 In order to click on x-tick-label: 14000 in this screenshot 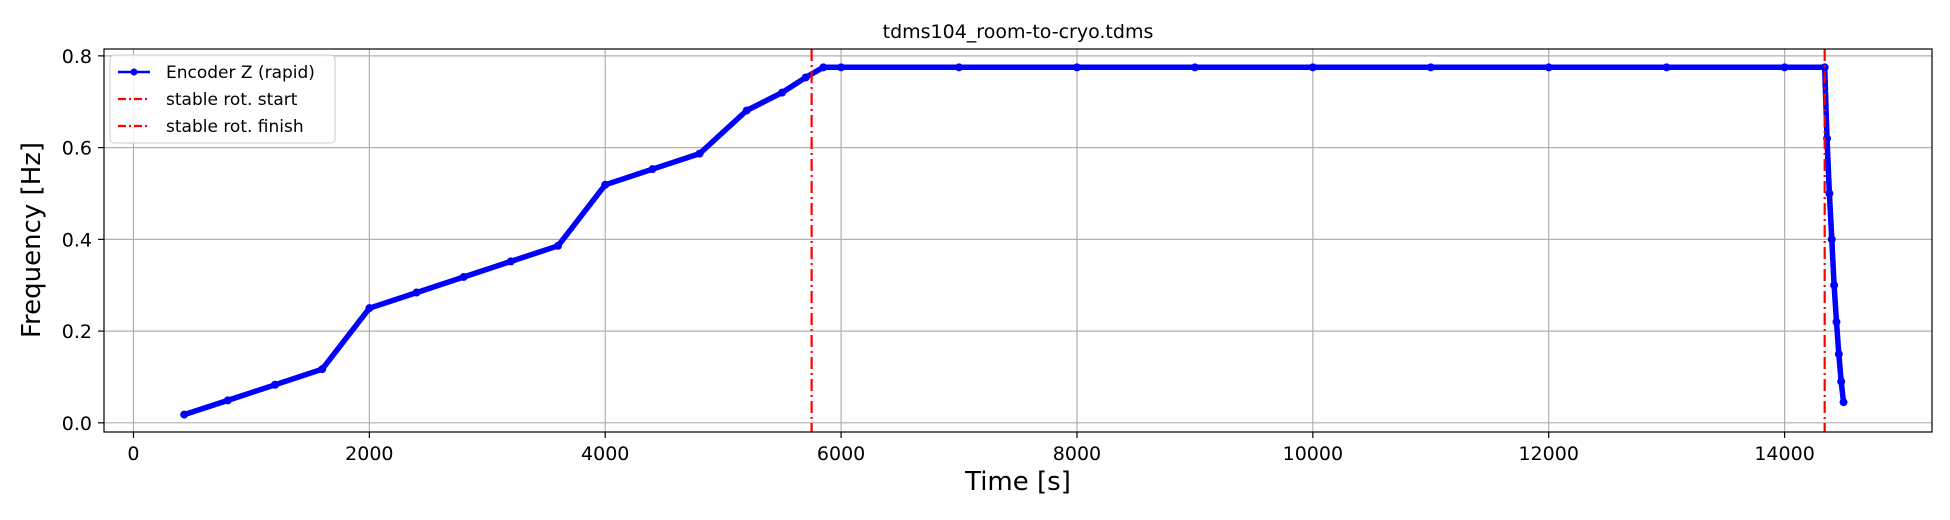, I will do `click(1784, 454)`.